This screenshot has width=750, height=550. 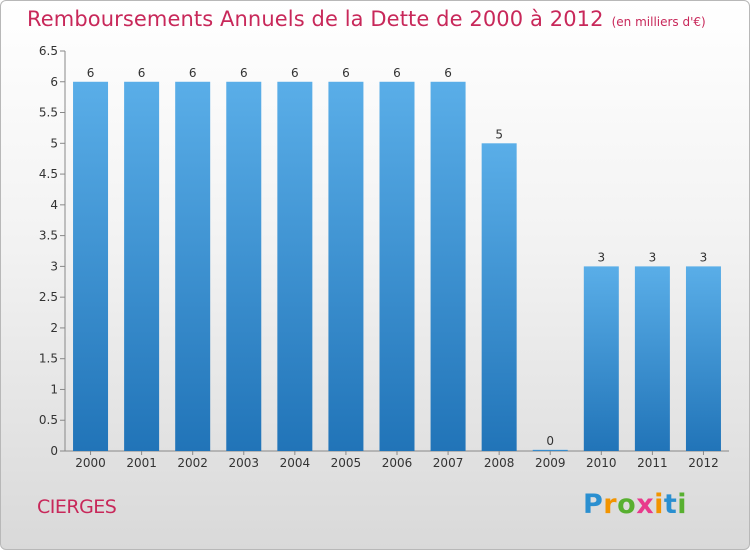 What do you see at coordinates (703, 463) in the screenshot?
I see `x-tick-label: 2012` at bounding box center [703, 463].